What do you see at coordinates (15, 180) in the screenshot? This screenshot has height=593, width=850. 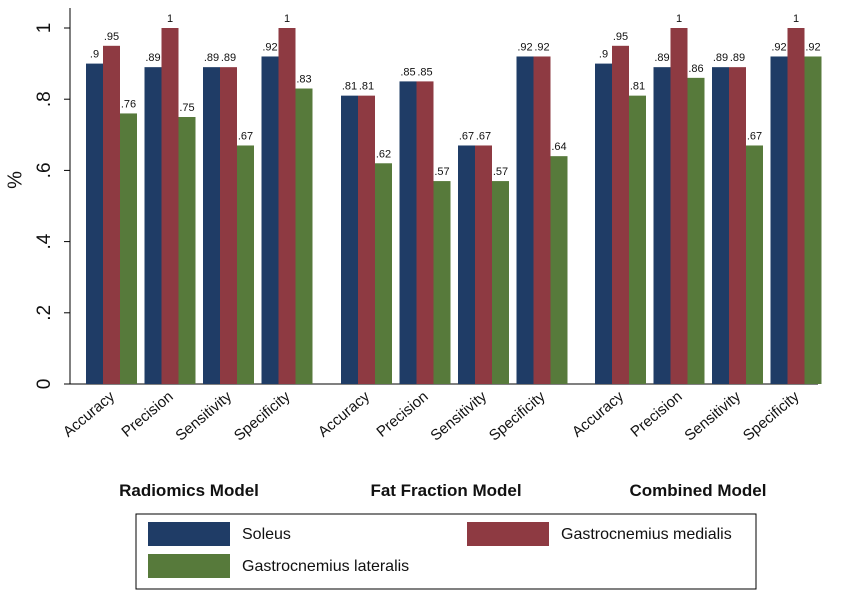 I see `y-axis-label: %` at bounding box center [15, 180].